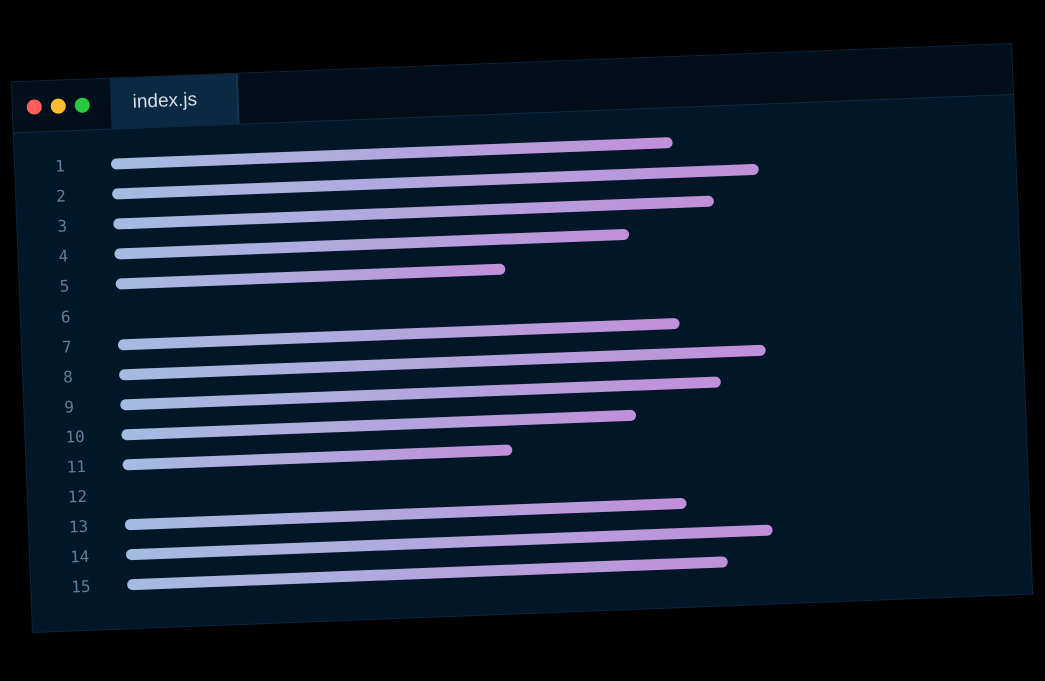 This screenshot has width=1045, height=681. Describe the element at coordinates (66, 346) in the screenshot. I see `line-number: 7` at that location.